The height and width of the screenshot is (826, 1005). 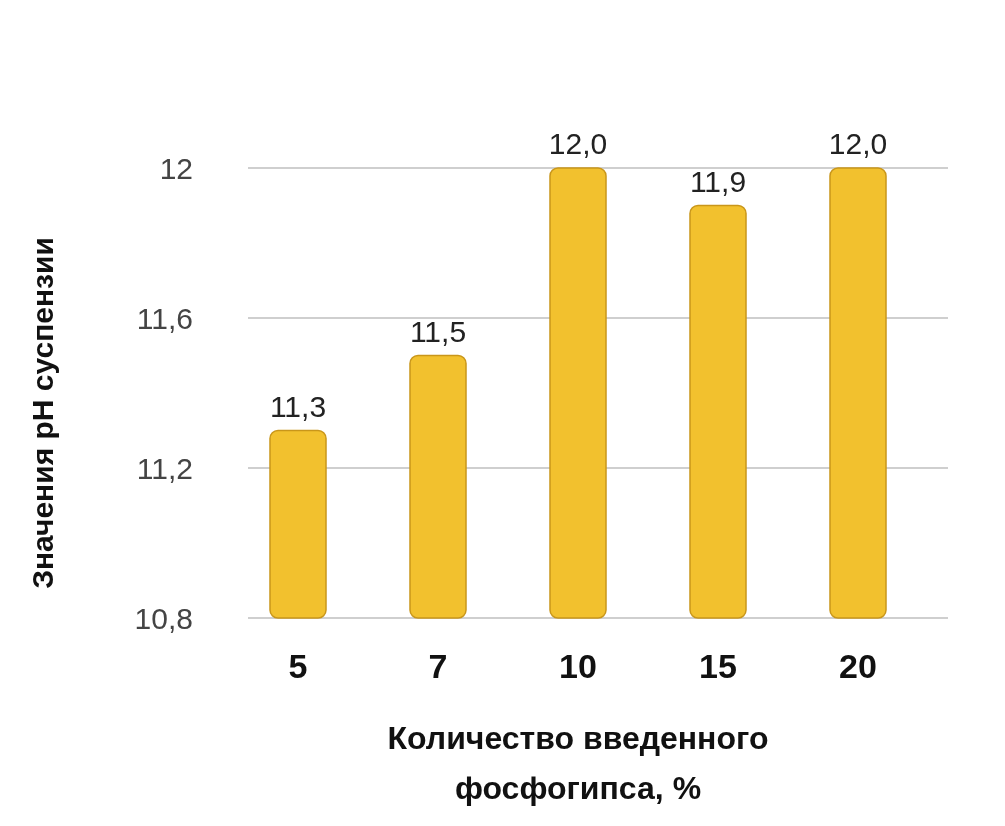 I want to click on x-tick-label: 15, so click(x=718, y=666).